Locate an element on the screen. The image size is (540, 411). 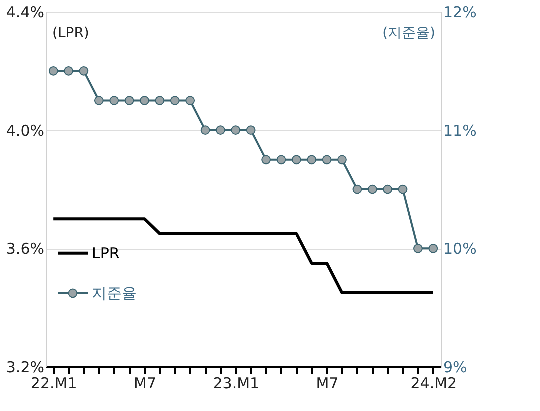
y2-tick-label: 12% is located at coordinates (460, 13).